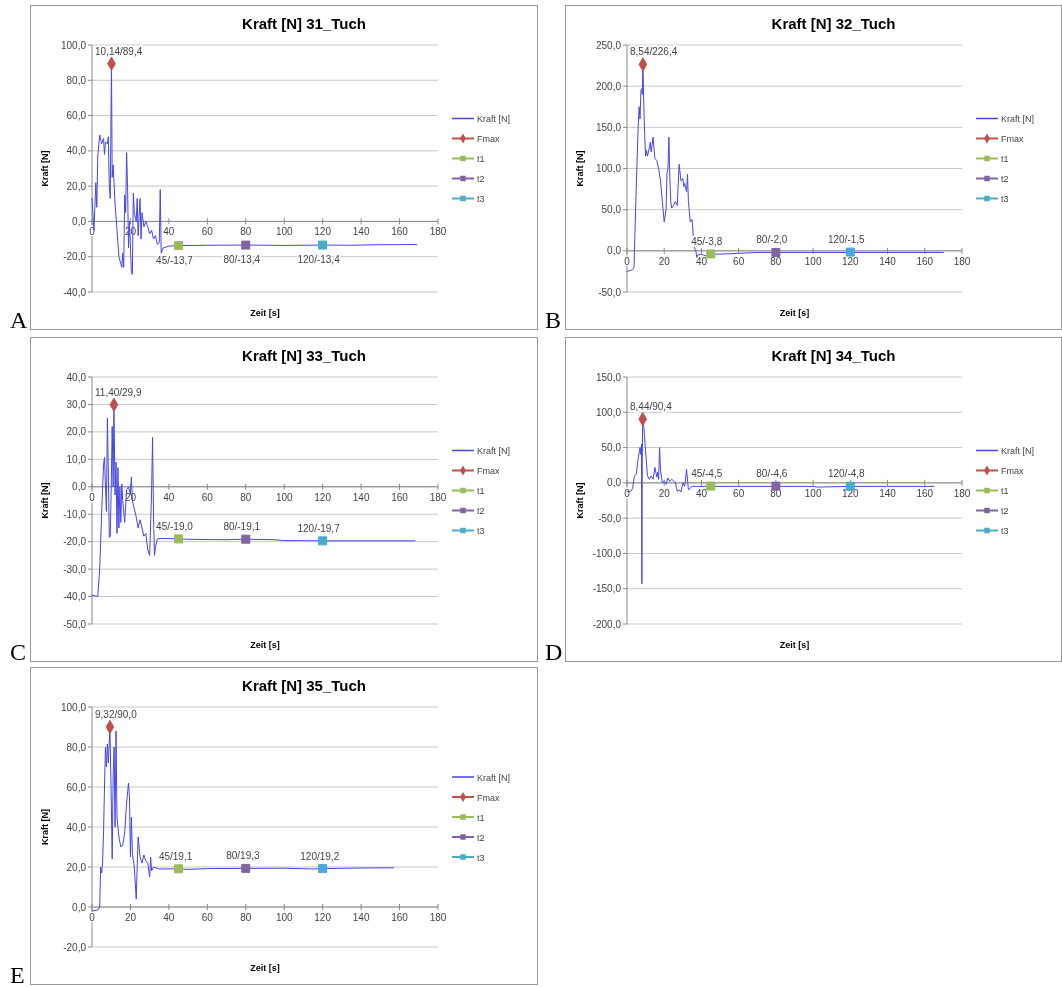 Image resolution: width=1062 pixels, height=987 pixels. Describe the element at coordinates (833, 23) in the screenshot. I see `chart-title: Kraft [N] 32_Tuch` at that location.